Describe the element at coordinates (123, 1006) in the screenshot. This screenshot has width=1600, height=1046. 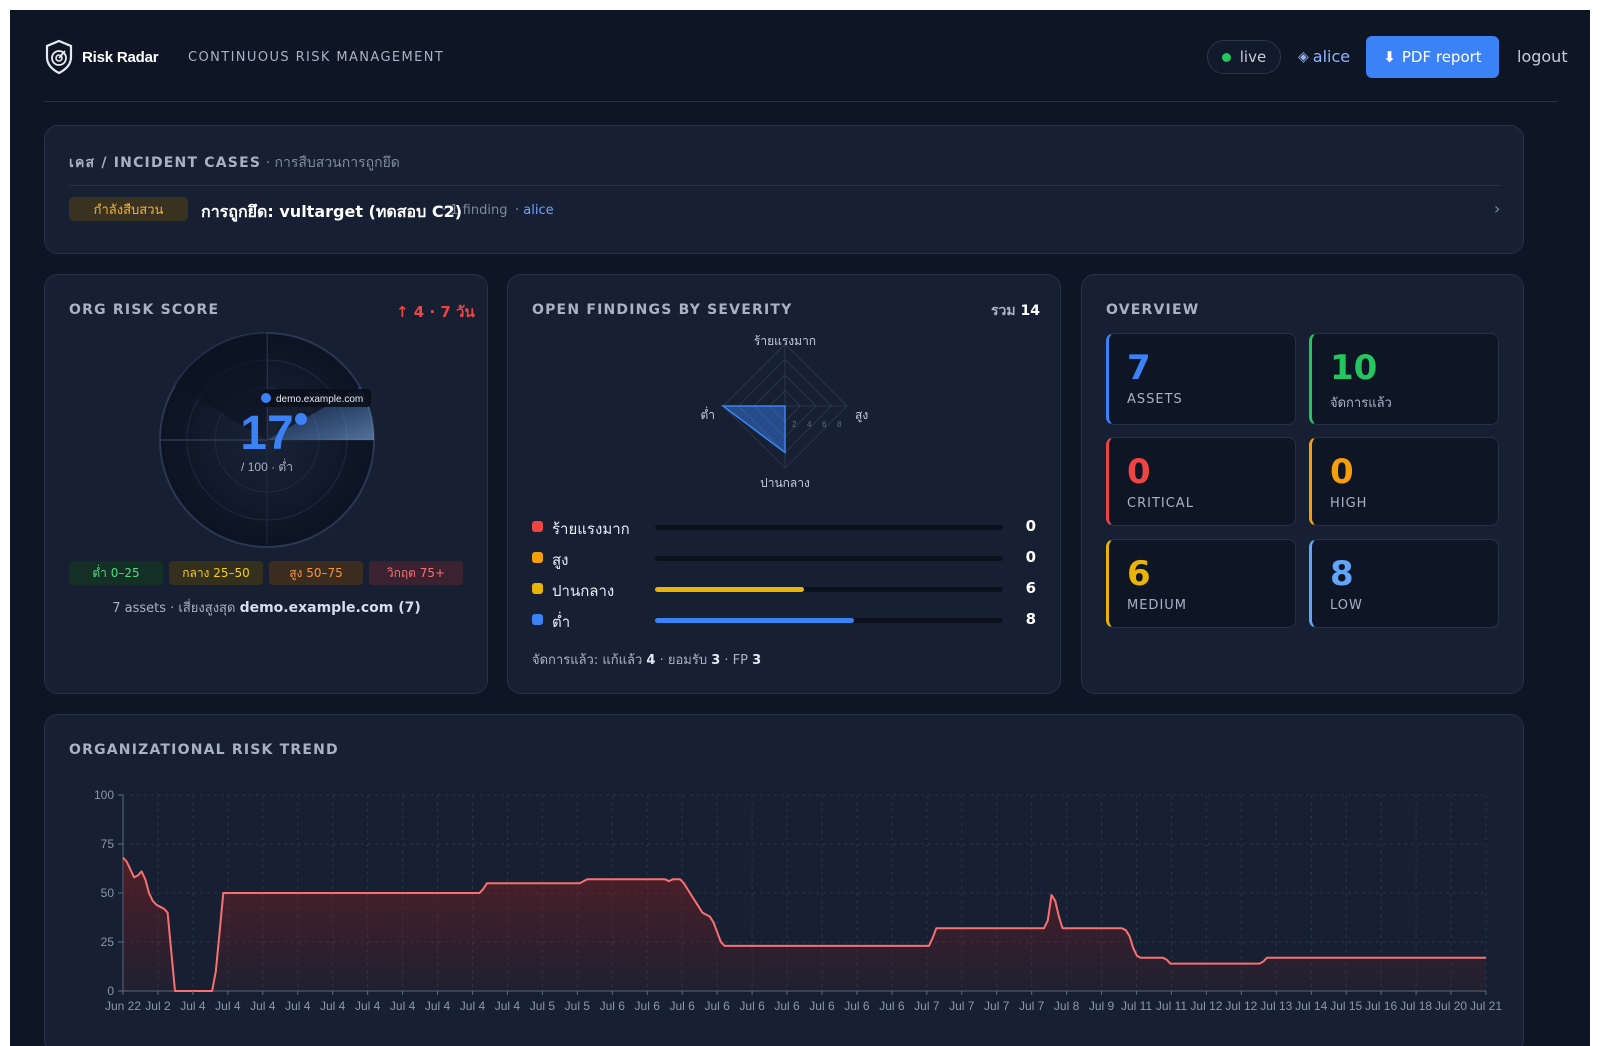
I see `x-tick-label: Jun 22` at that location.